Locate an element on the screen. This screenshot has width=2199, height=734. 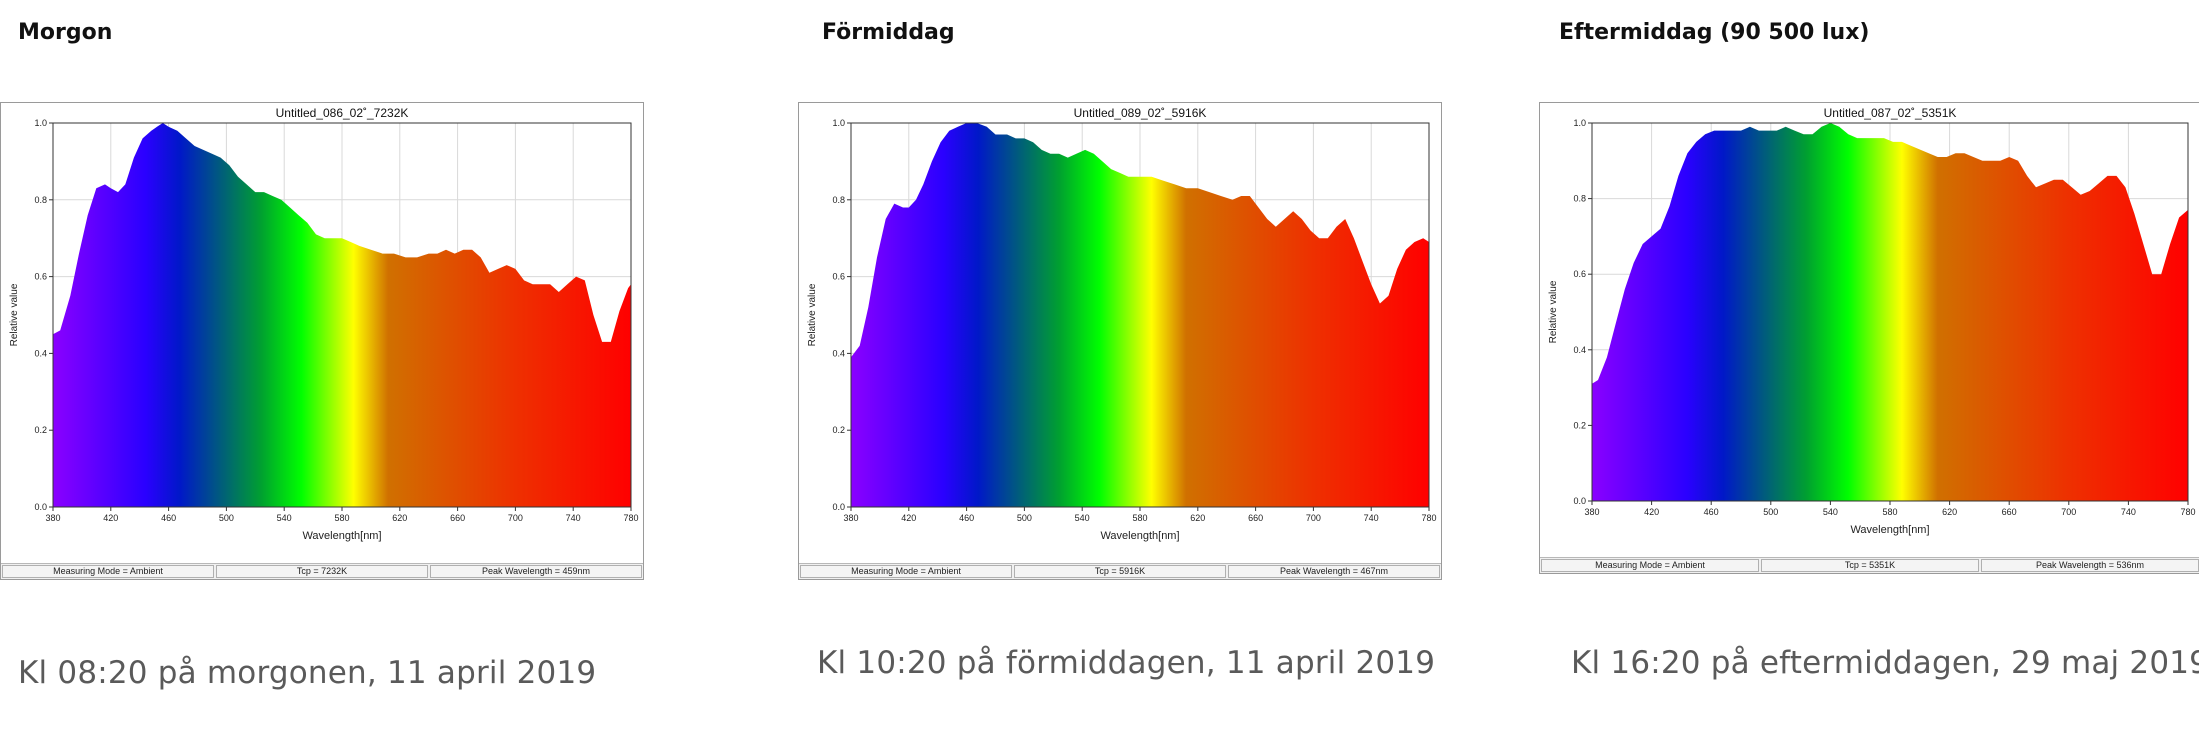
panel-caption: Kl 10:20 på förmiddagen, 11 april 2019 is located at coordinates (1126, 663).